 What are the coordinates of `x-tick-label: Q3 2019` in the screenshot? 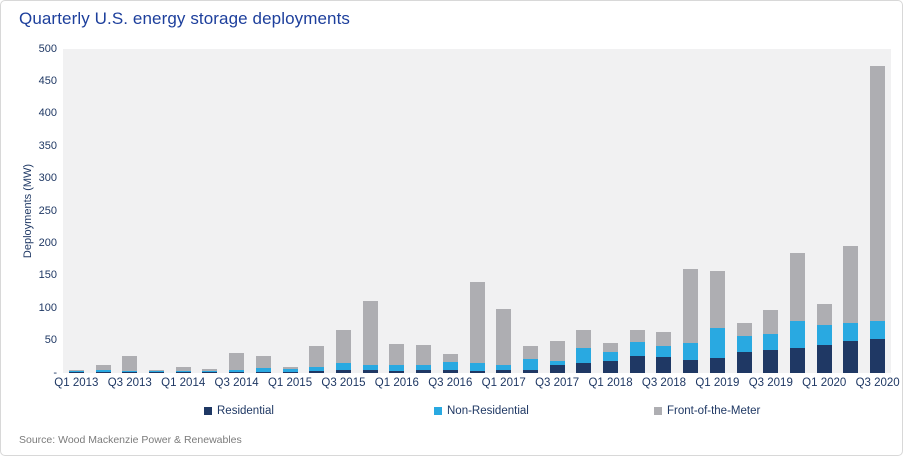 It's located at (770, 383).